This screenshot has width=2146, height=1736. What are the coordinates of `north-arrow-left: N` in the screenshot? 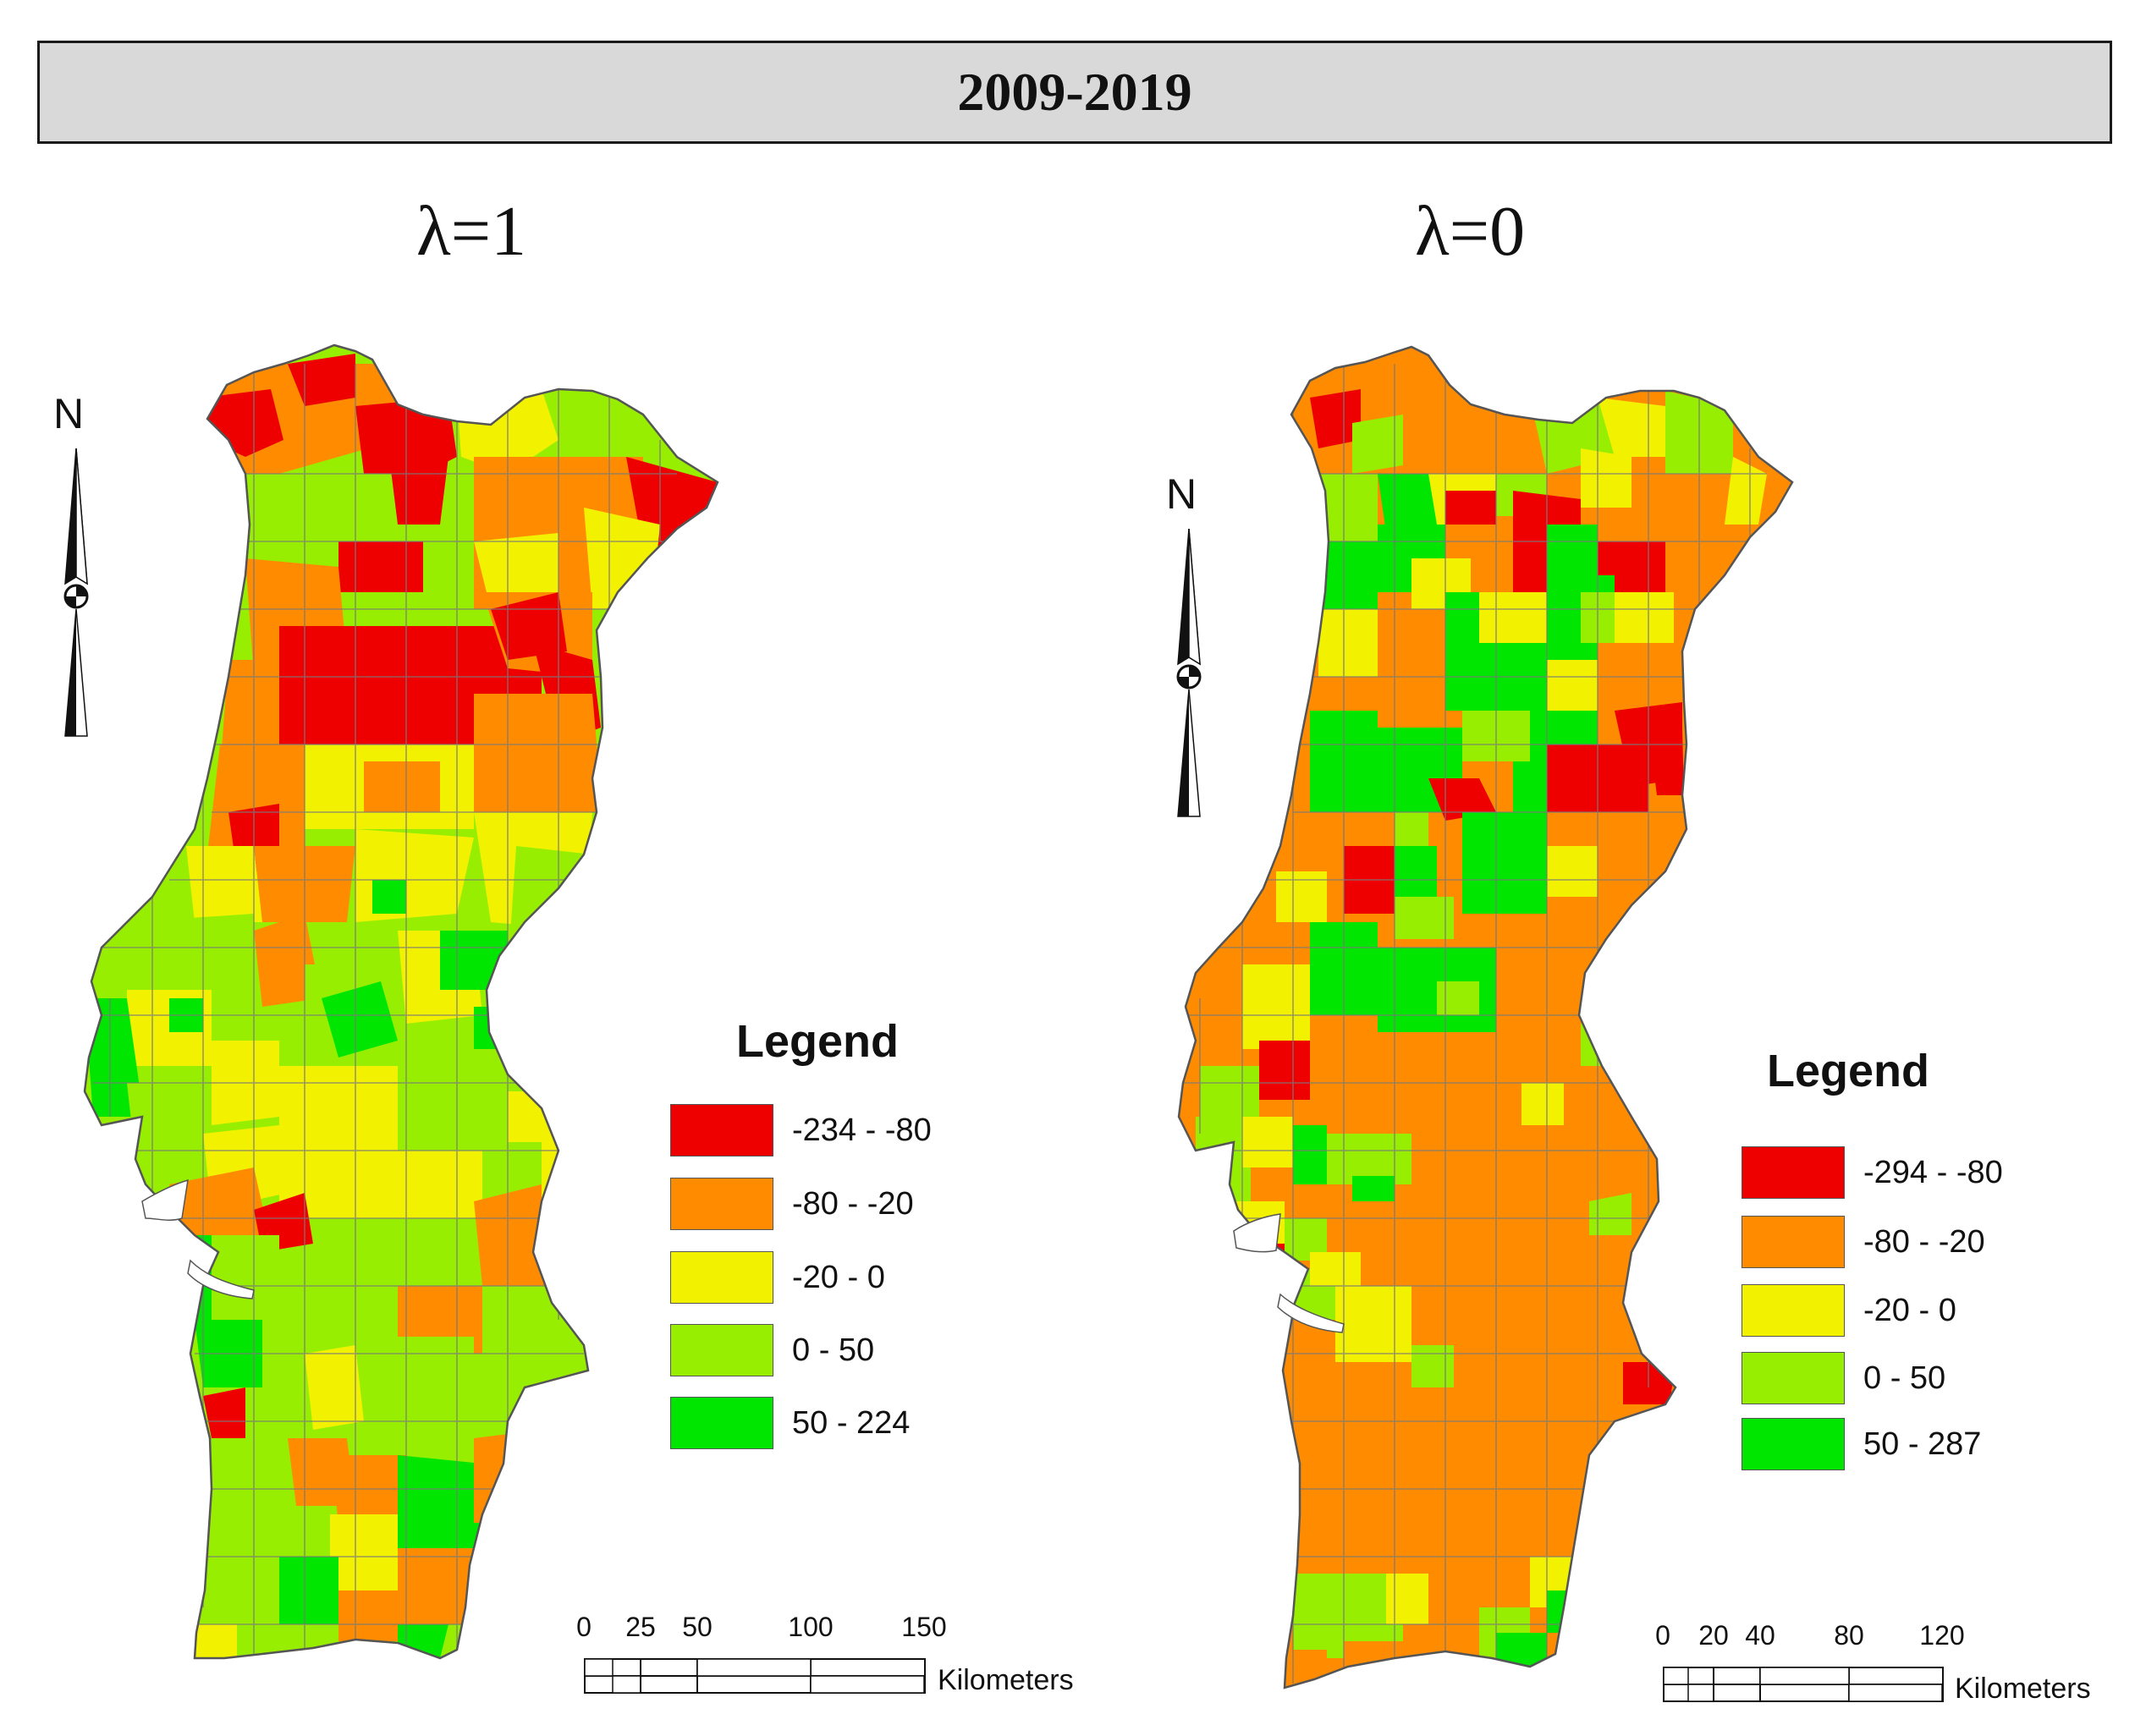 It's located at (76, 563).